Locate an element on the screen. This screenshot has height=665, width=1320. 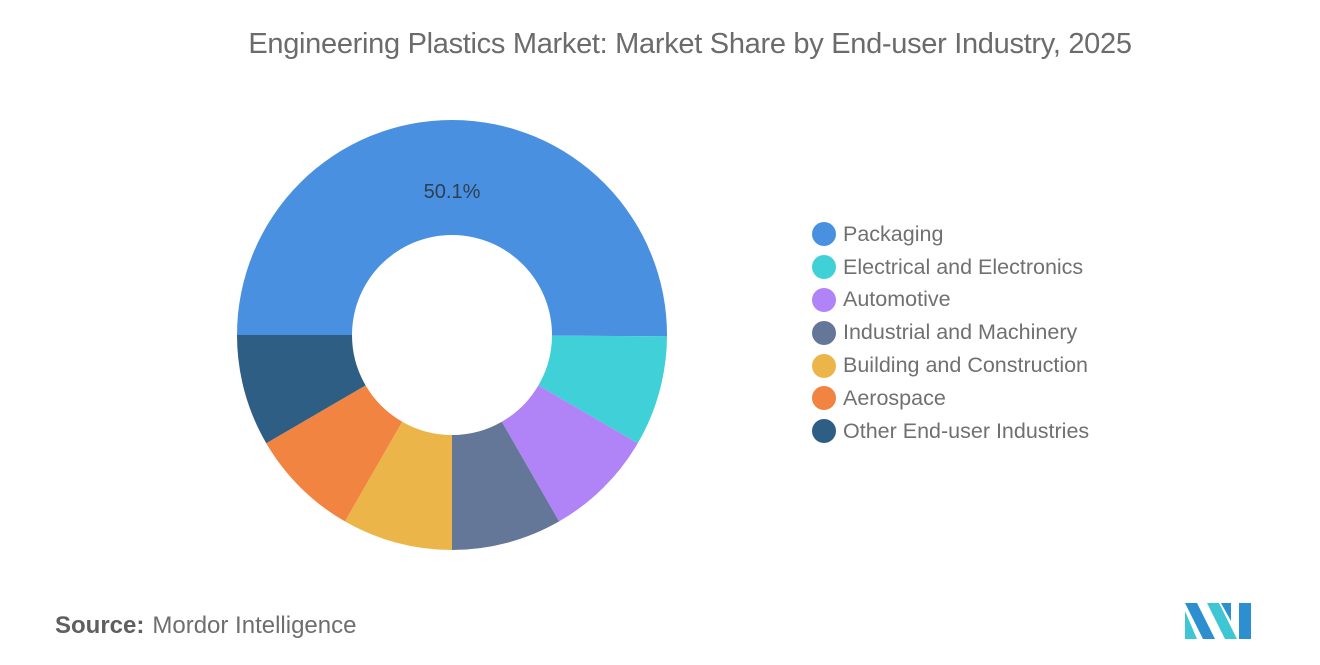
source-note: Source: Mordor Intelligence is located at coordinates (205, 626).